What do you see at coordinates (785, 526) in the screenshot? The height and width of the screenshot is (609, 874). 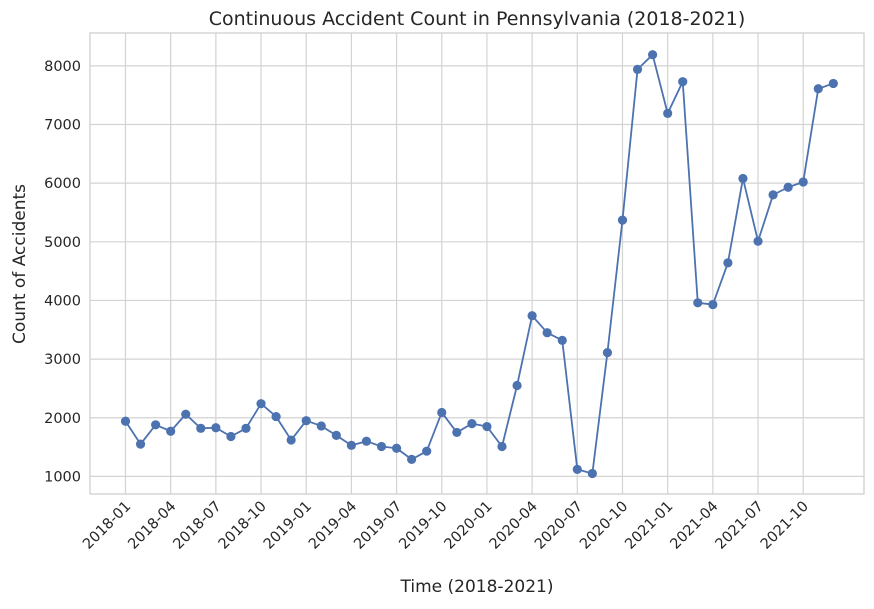 I see `x-tick-label: 2021-10` at bounding box center [785, 526].